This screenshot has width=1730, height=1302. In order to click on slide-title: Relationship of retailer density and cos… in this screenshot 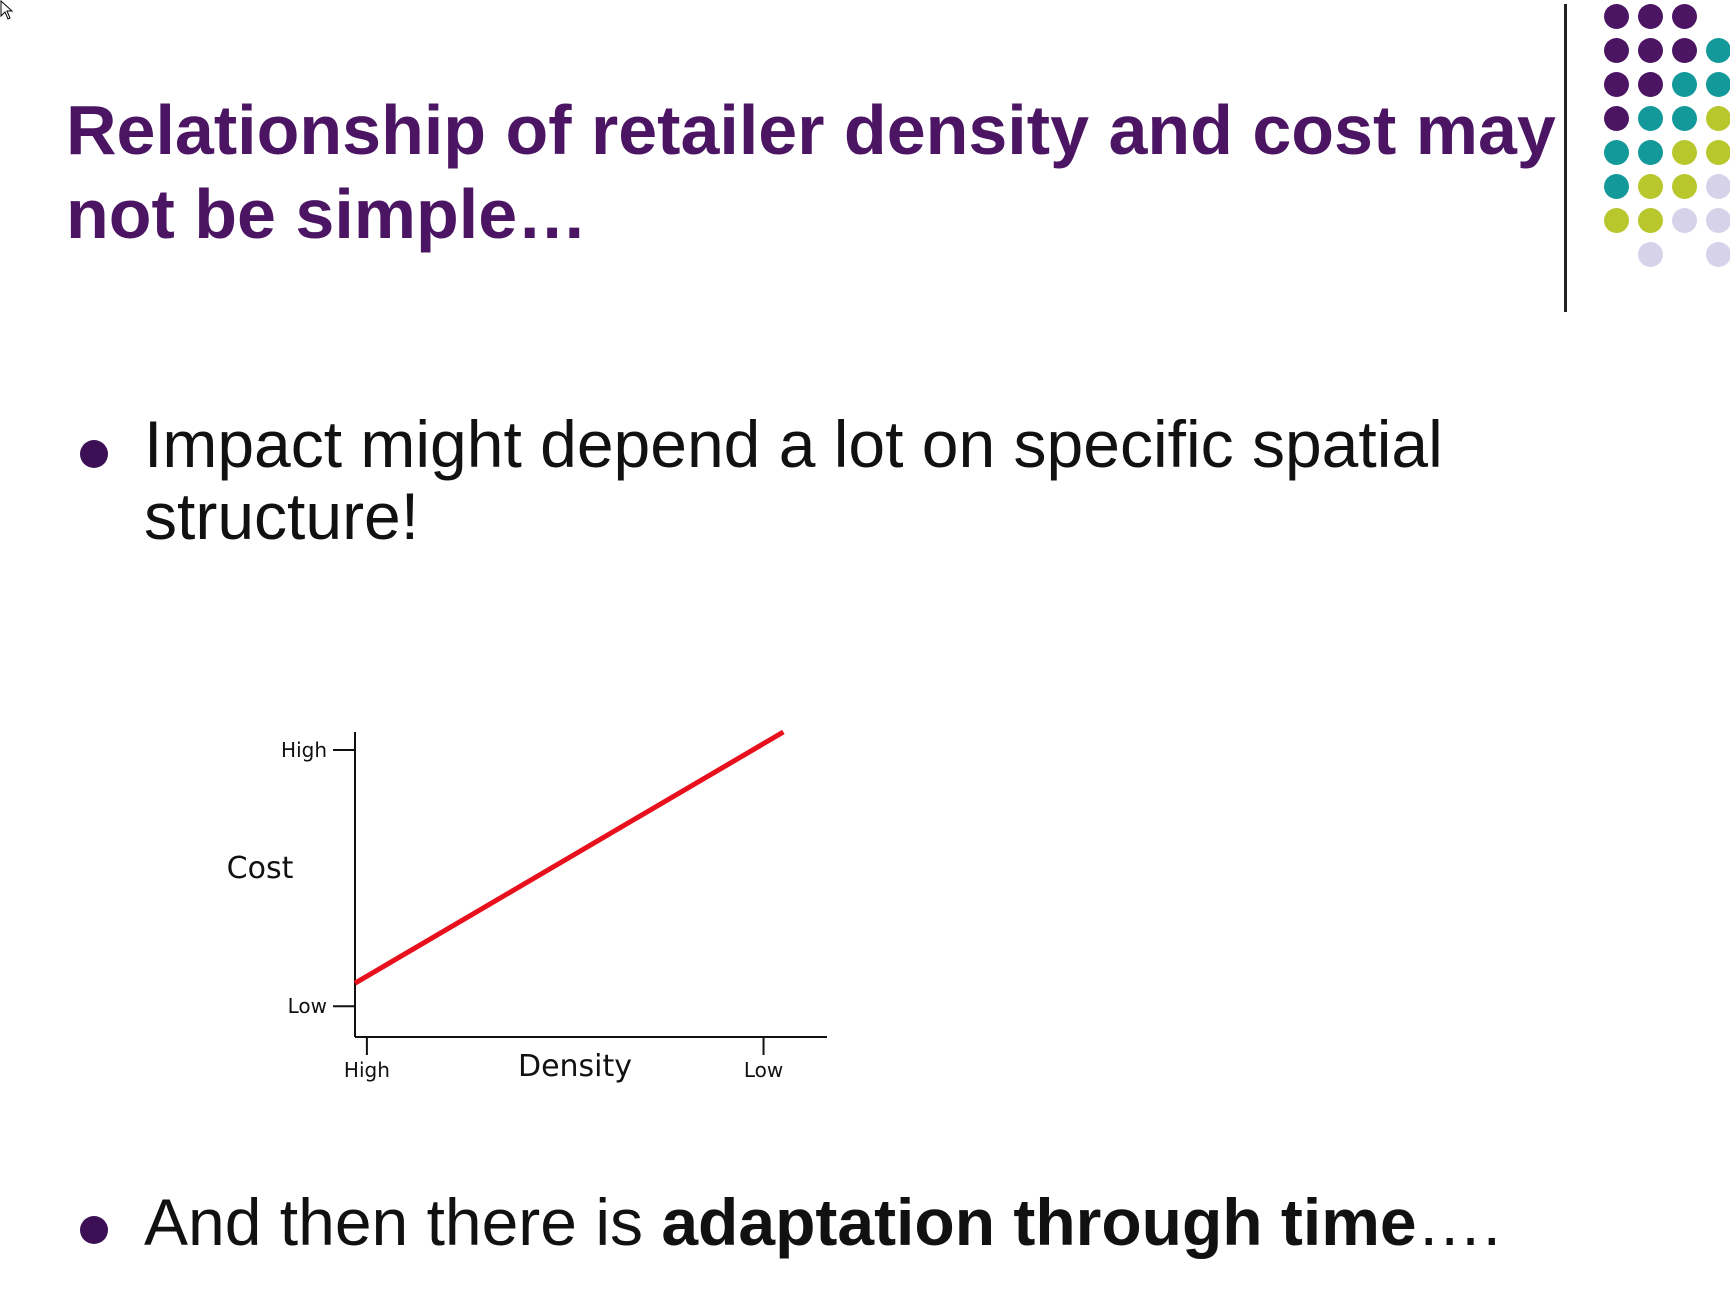, I will do `click(816, 172)`.